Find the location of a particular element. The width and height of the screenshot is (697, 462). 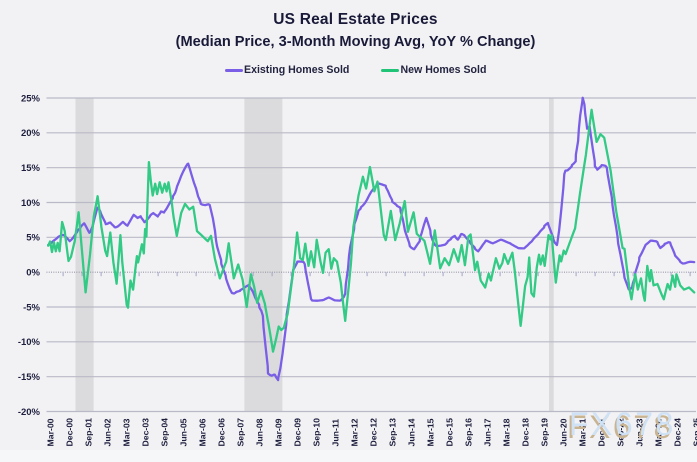

svg-text: -15% is located at coordinates (29, 377).